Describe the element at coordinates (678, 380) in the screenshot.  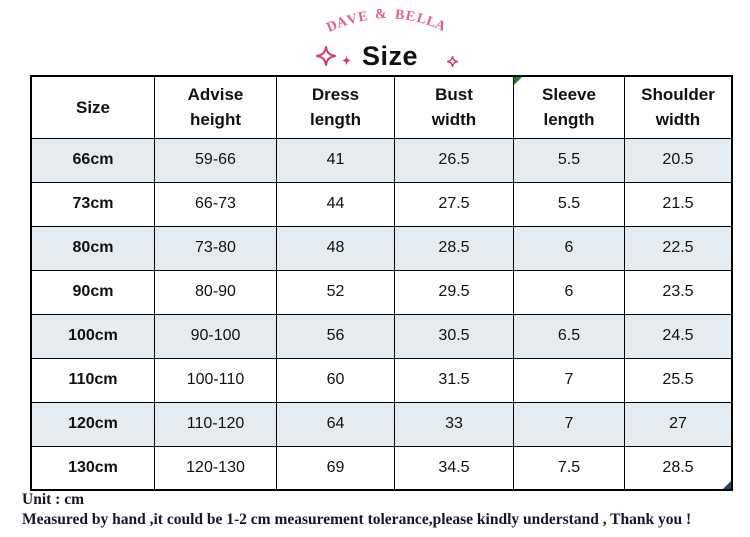
I see `value-cell: 25.5` at that location.